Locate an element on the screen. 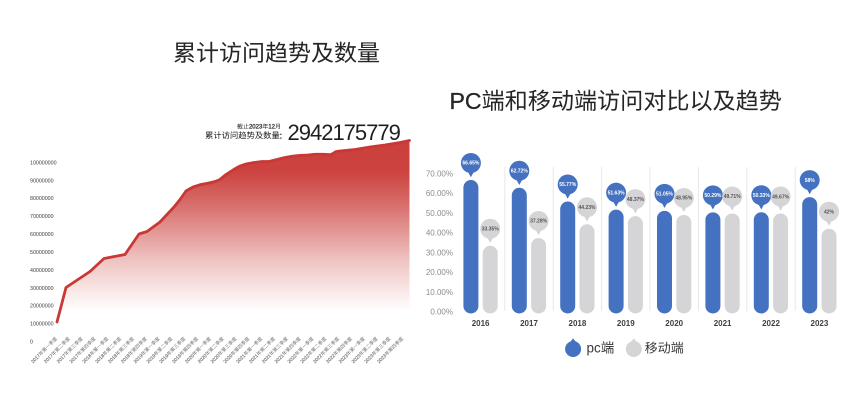  svg-text: 50.33% is located at coordinates (762, 196).